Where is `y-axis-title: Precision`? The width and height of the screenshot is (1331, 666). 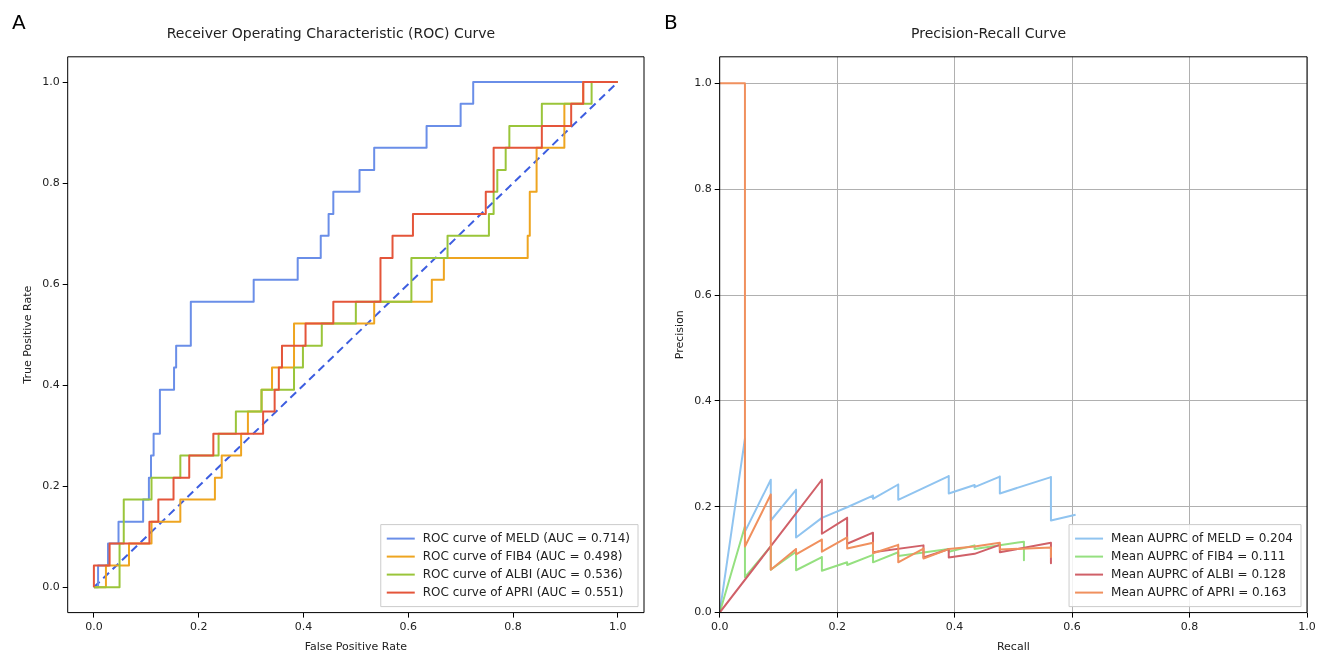 y-axis-title: Precision is located at coordinates (680, 335).